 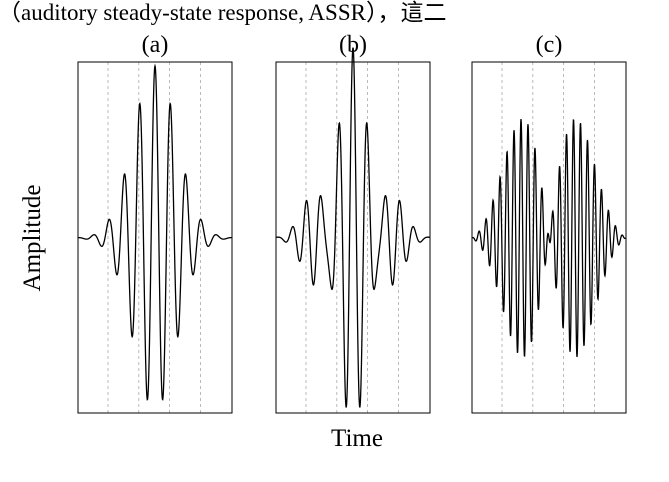 What do you see at coordinates (32, 238) in the screenshot?
I see `y-axis-label: Amplitude` at bounding box center [32, 238].